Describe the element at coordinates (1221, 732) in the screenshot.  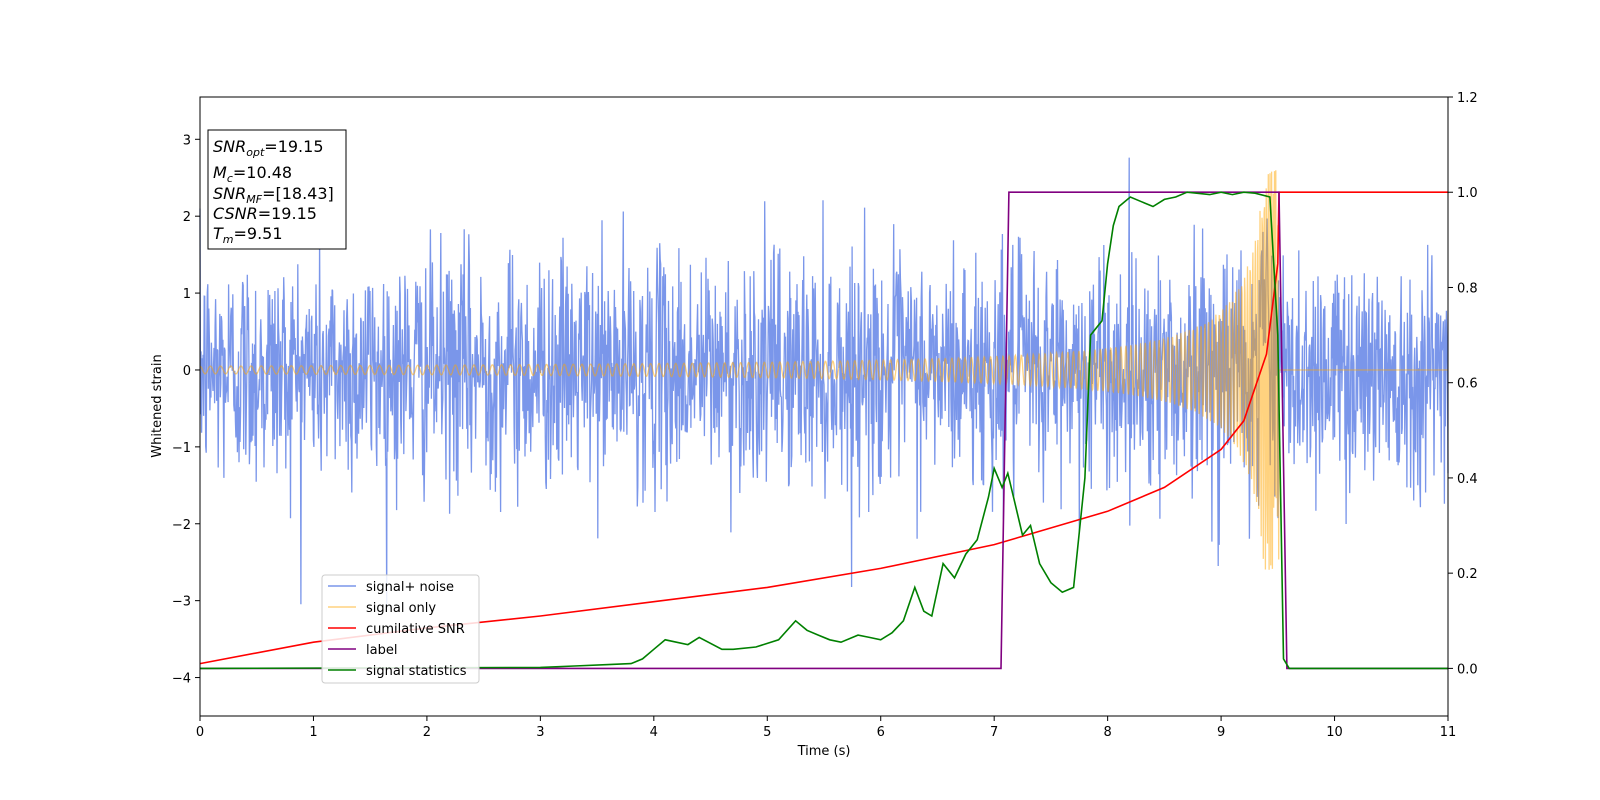
I see `x-tick-label: 9` at that location.